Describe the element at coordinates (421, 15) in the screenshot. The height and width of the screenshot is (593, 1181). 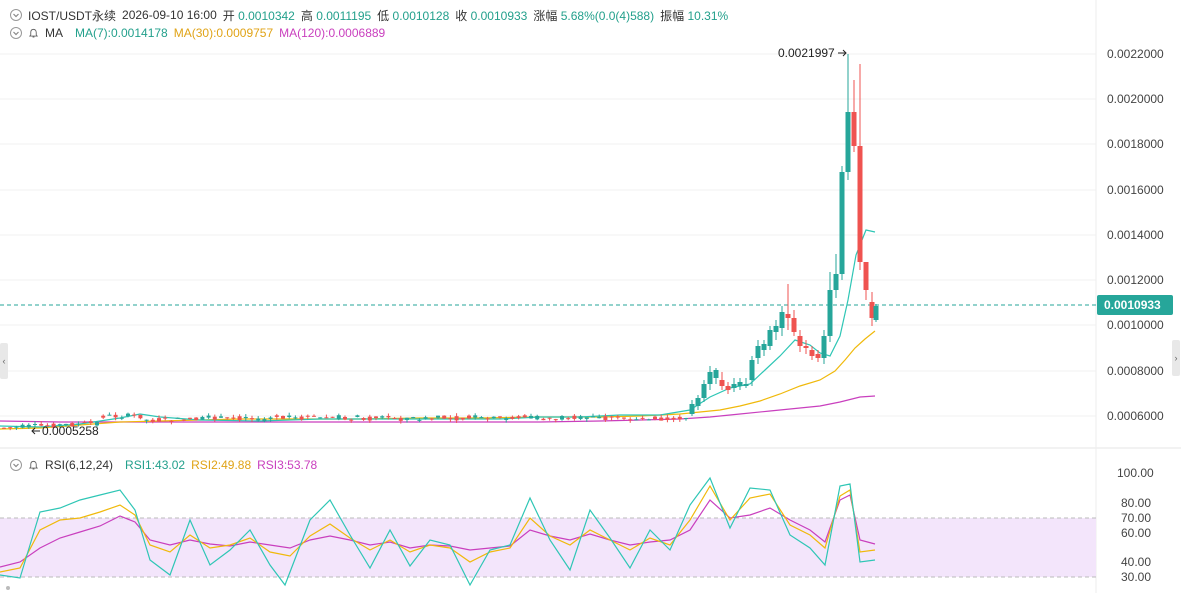
I see `low-value: 0.0010128` at that location.